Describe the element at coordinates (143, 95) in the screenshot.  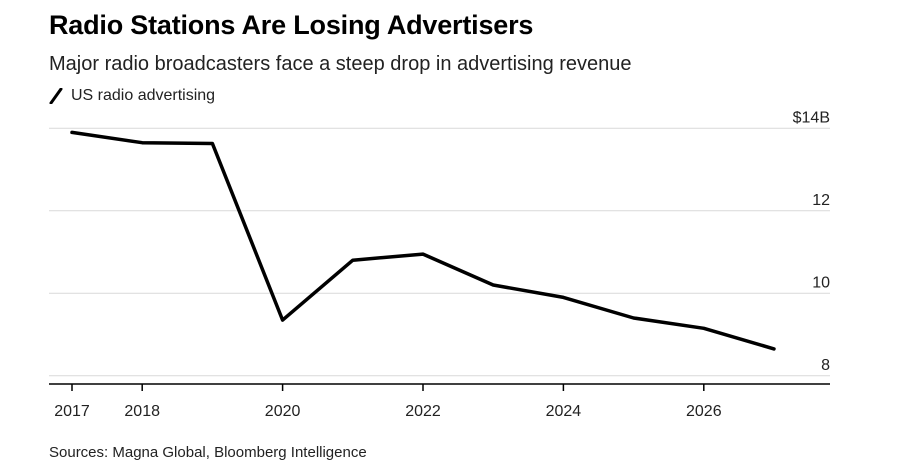
I see `legend-label: US radio advertising` at that location.